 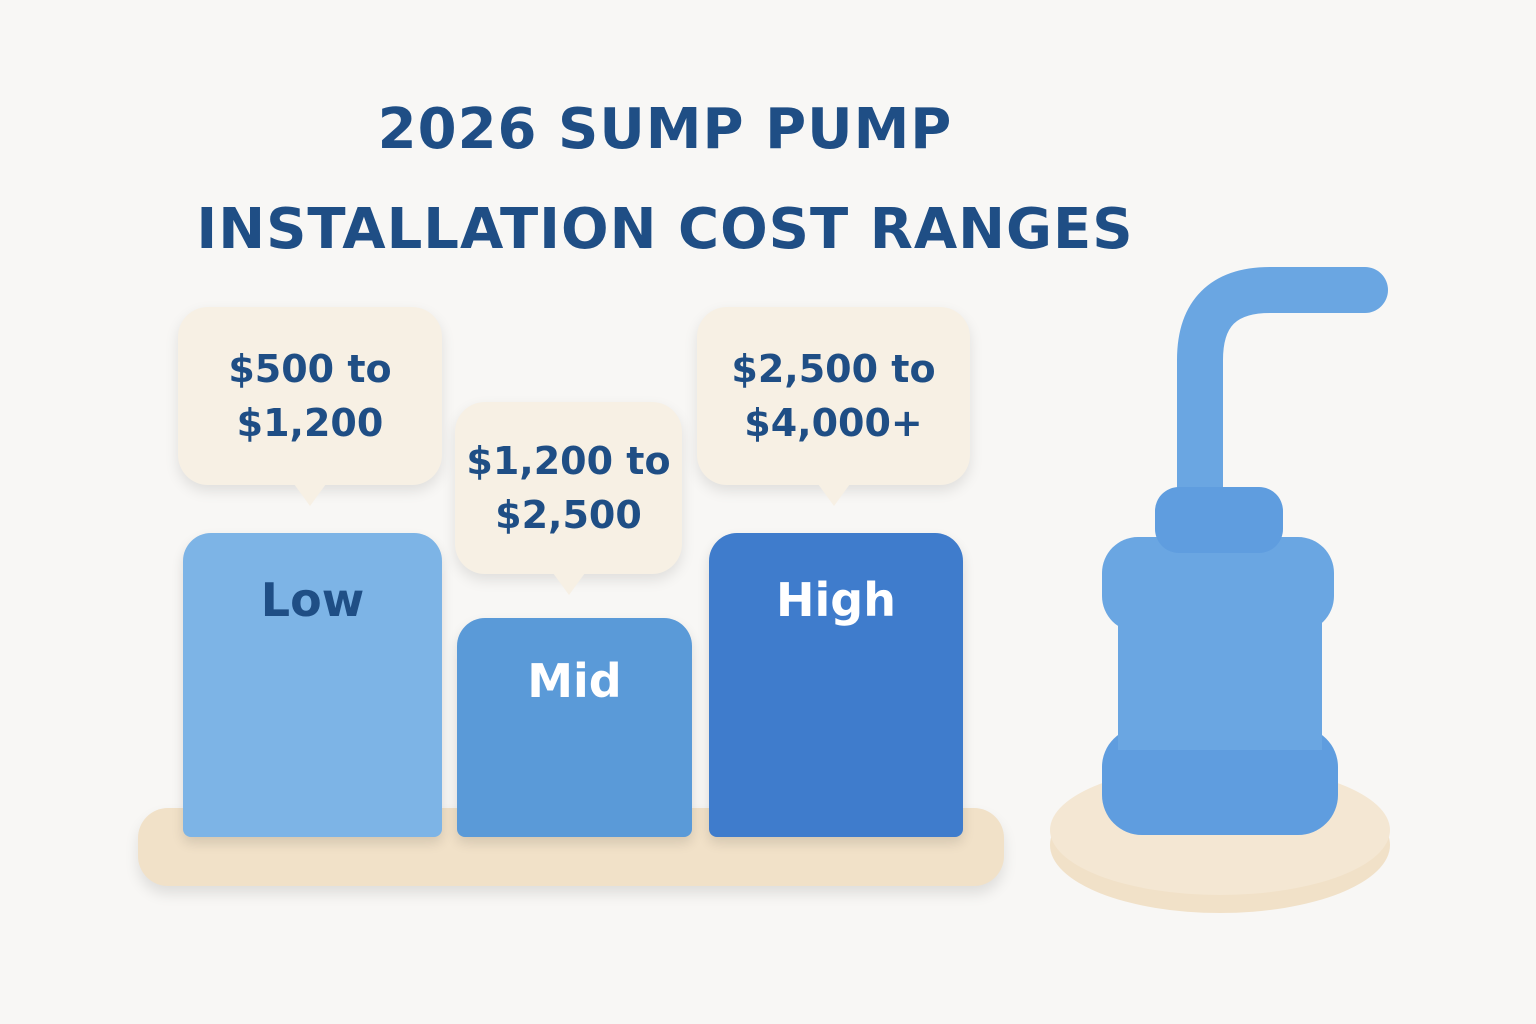 I want to click on tier-label: High, so click(x=836, y=600).